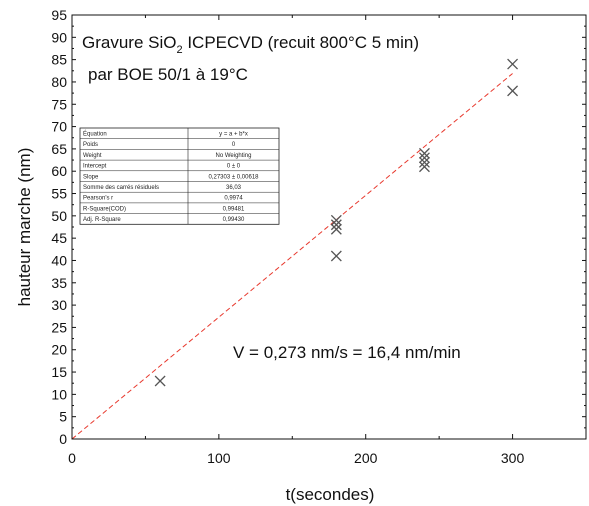 Image resolution: width=589 pixels, height=506 pixels. Describe the element at coordinates (59, 372) in the screenshot. I see `y-tick-label: 15` at that location.